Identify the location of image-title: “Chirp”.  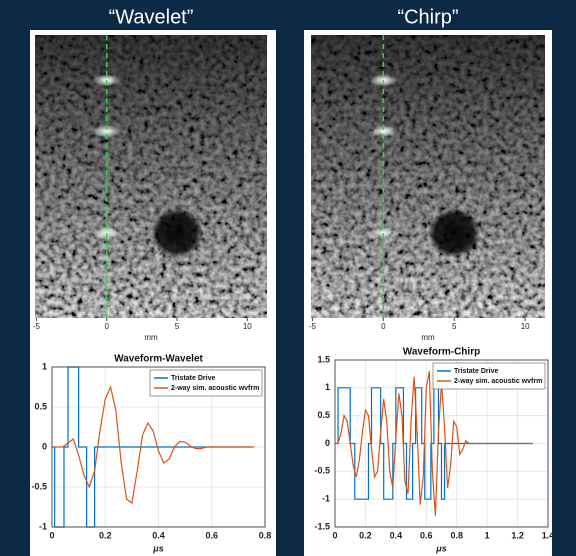
(427, 17).